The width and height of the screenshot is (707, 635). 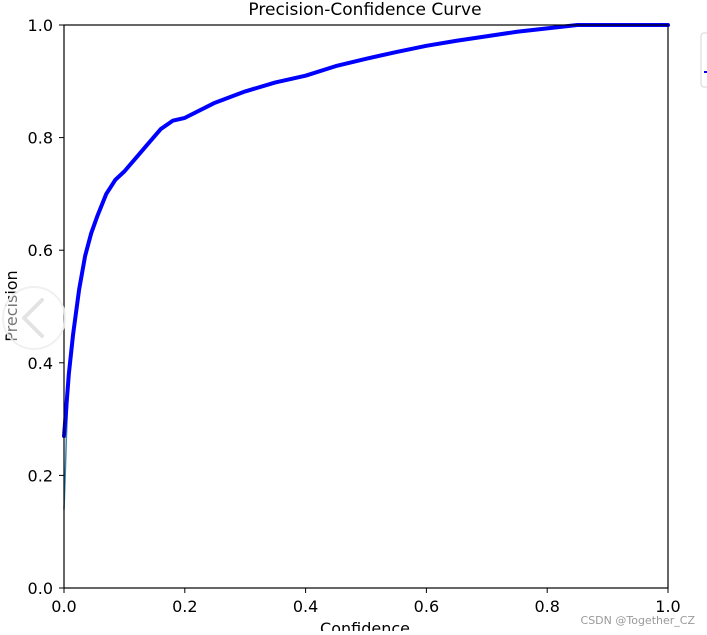 I want to click on y-axis-ticks: 0.0 0.2 0.4 0.6 0.8 1.0, so click(x=46, y=307).